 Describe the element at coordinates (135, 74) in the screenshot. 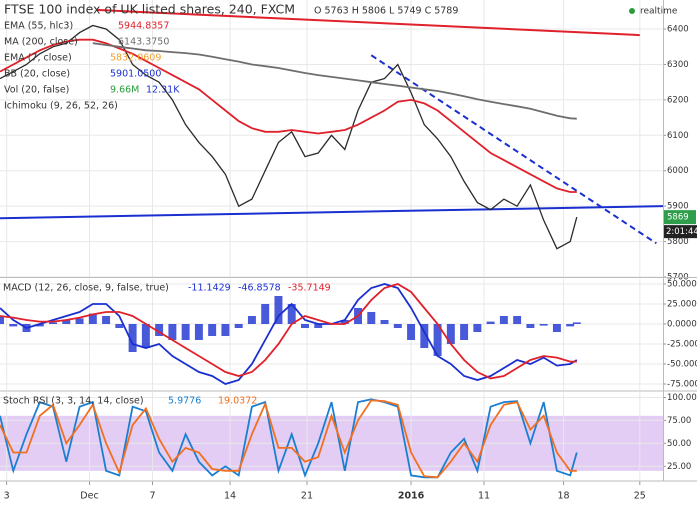

I see `legend-value: 5901.0500` at that location.